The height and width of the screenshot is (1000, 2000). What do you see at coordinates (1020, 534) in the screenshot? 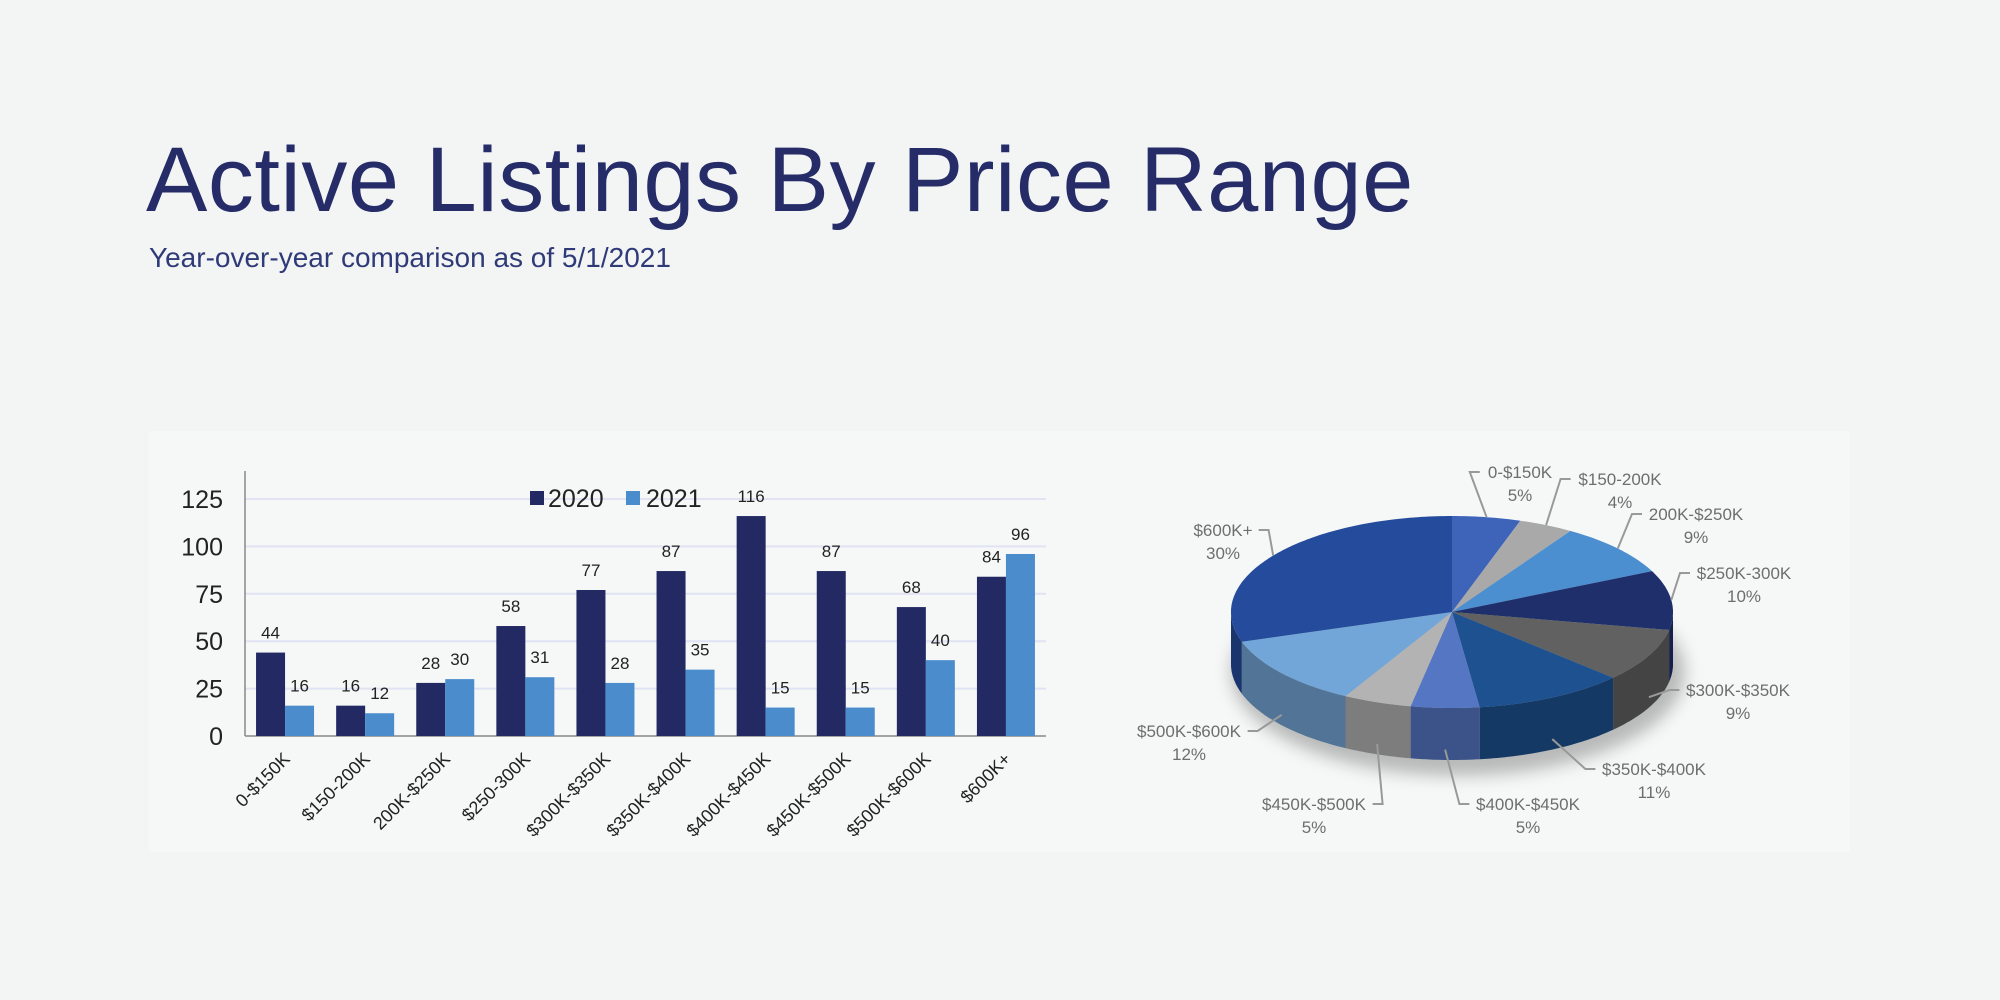
I see `data-label: 96` at bounding box center [1020, 534].